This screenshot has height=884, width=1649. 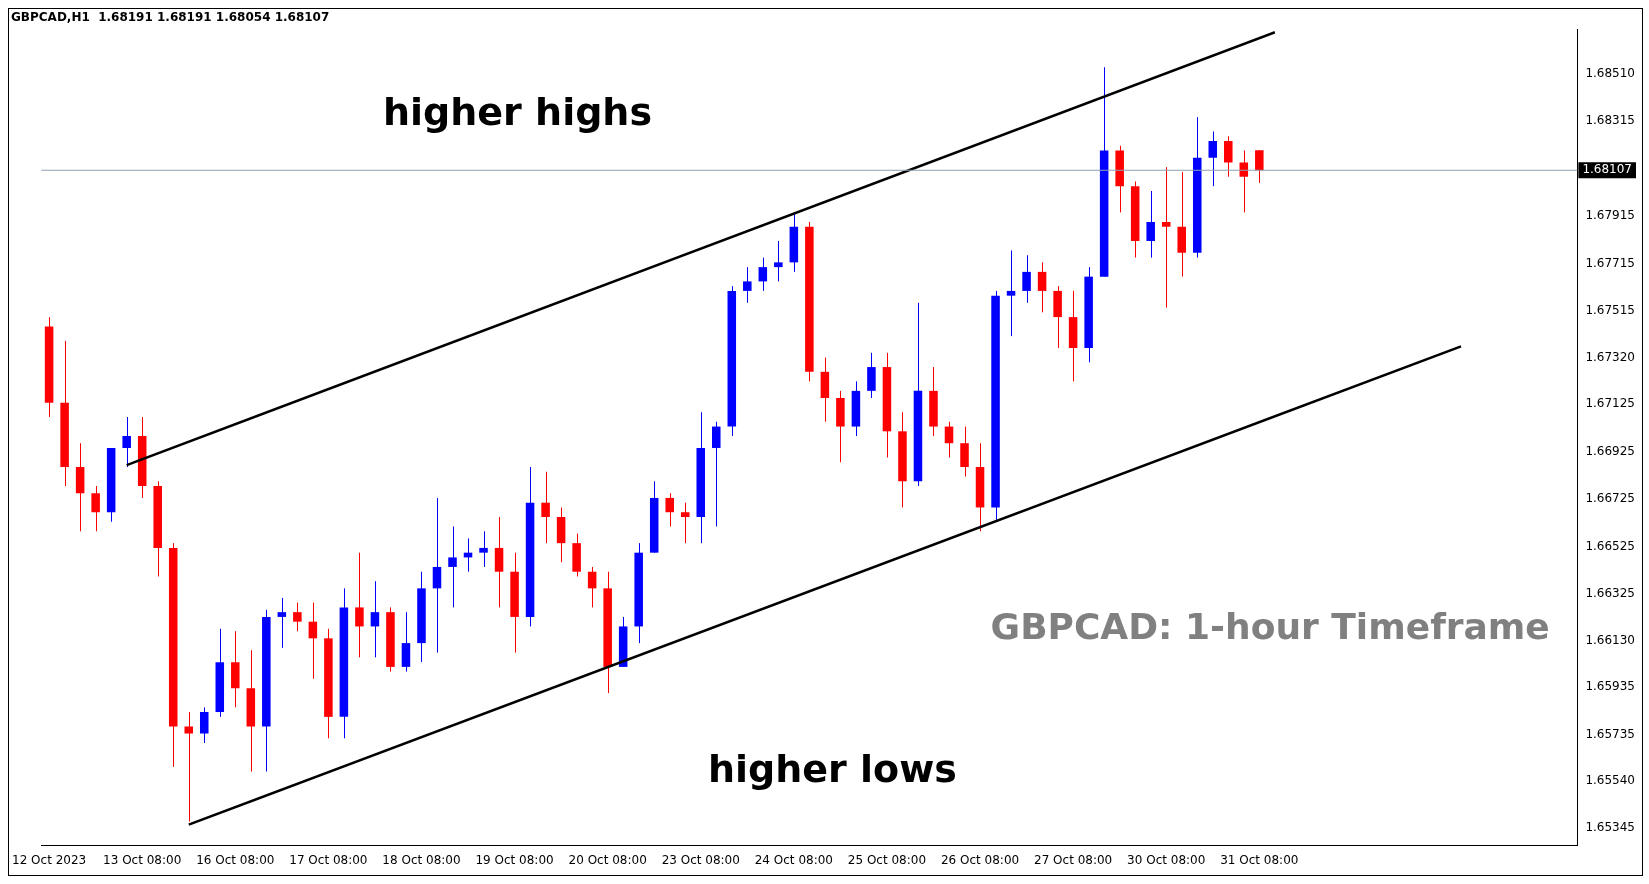 What do you see at coordinates (514, 859) in the screenshot?
I see `x-tick-label: 19 Oct 08:00` at bounding box center [514, 859].